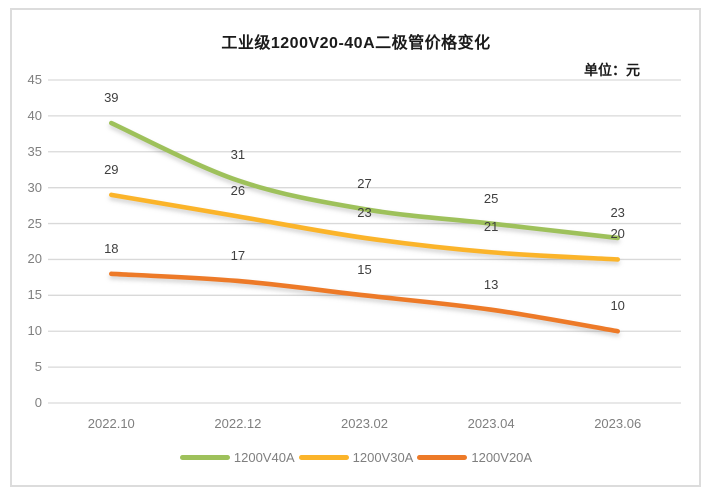  What do you see at coordinates (111, 169) in the screenshot?
I see `data-label-1200V30A: 29` at bounding box center [111, 169].